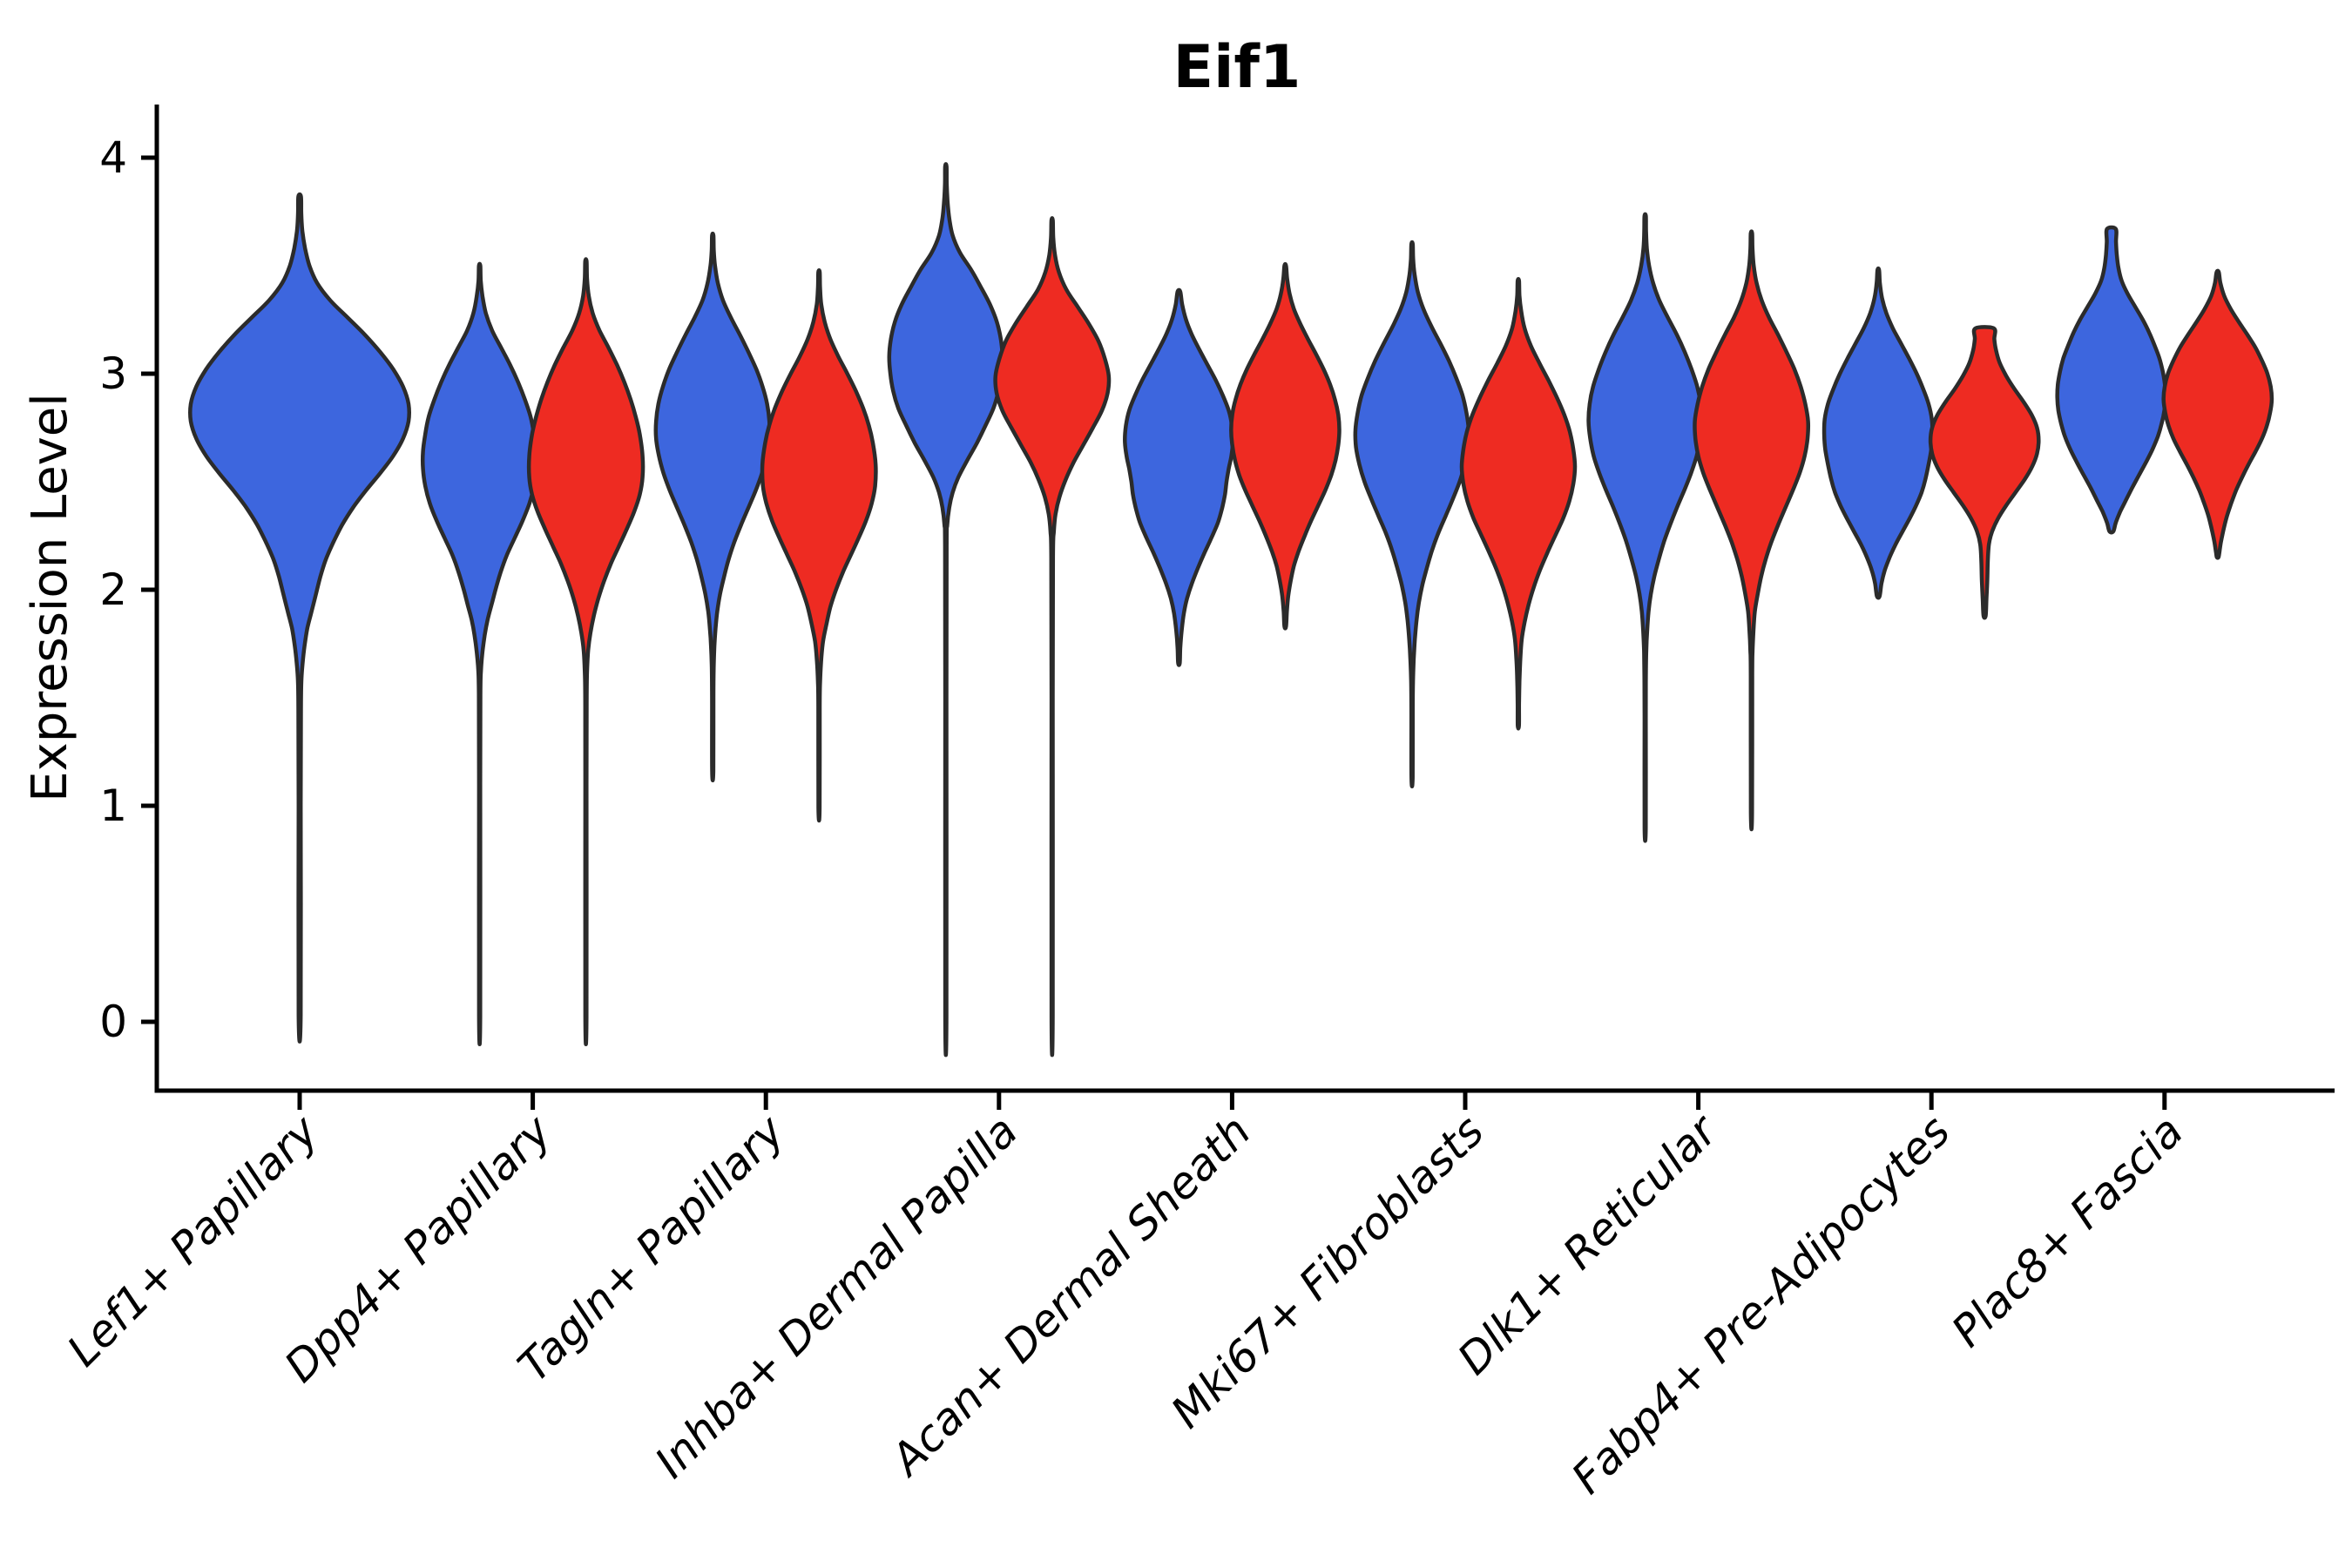  I want to click on violin-inhba-dermal-papilla-red, so click(1053, 637).